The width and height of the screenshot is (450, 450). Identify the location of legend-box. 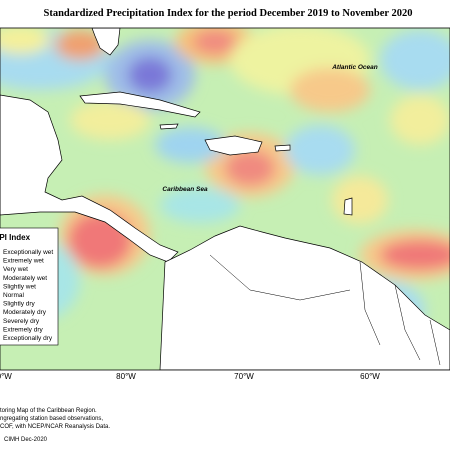
(29, 286).